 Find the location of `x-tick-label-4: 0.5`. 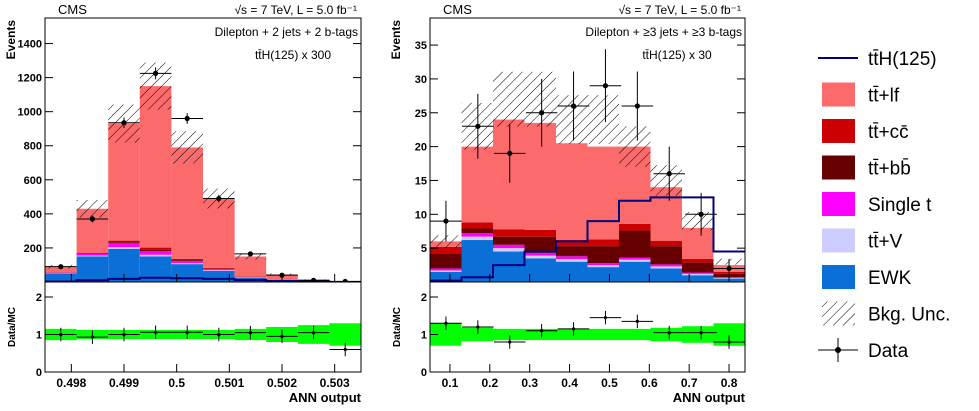

x-tick-label-4: 0.5 is located at coordinates (609, 383).